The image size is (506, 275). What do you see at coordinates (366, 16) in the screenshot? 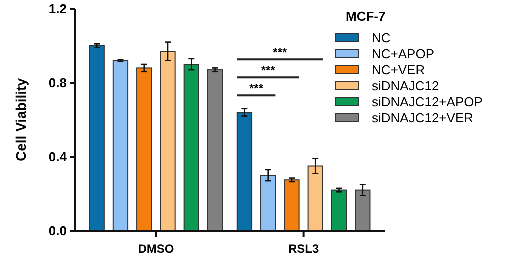
I see `legend-title: MCF-7` at bounding box center [366, 16].